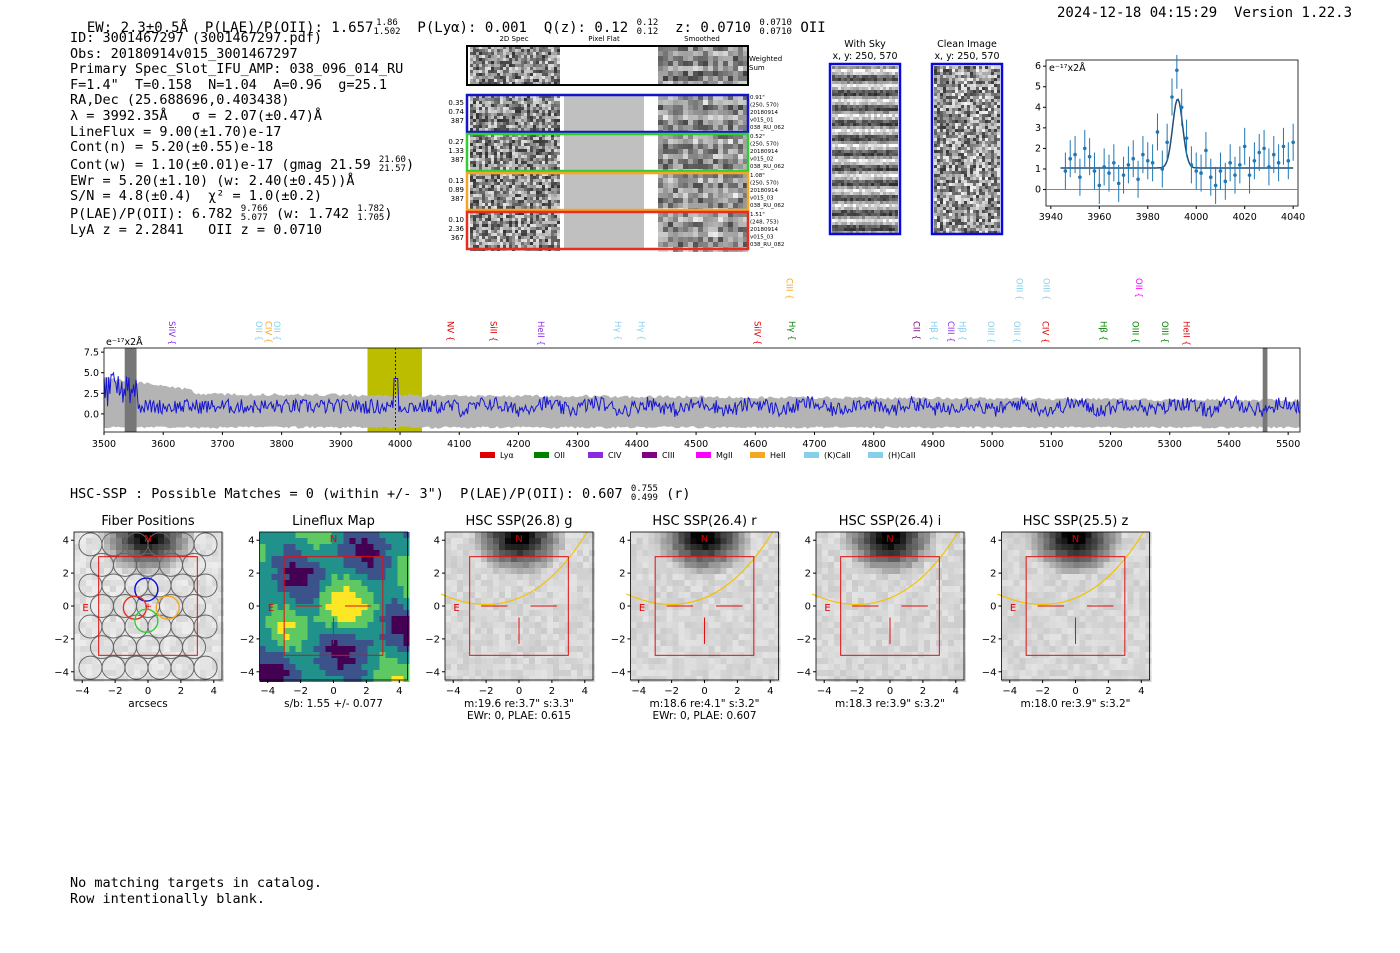 Image resolution: width=1400 pixels, height=953 pixels. Describe the element at coordinates (762, 199) in the screenshot. I see `cutout-row-meta: v015_03` at that location.